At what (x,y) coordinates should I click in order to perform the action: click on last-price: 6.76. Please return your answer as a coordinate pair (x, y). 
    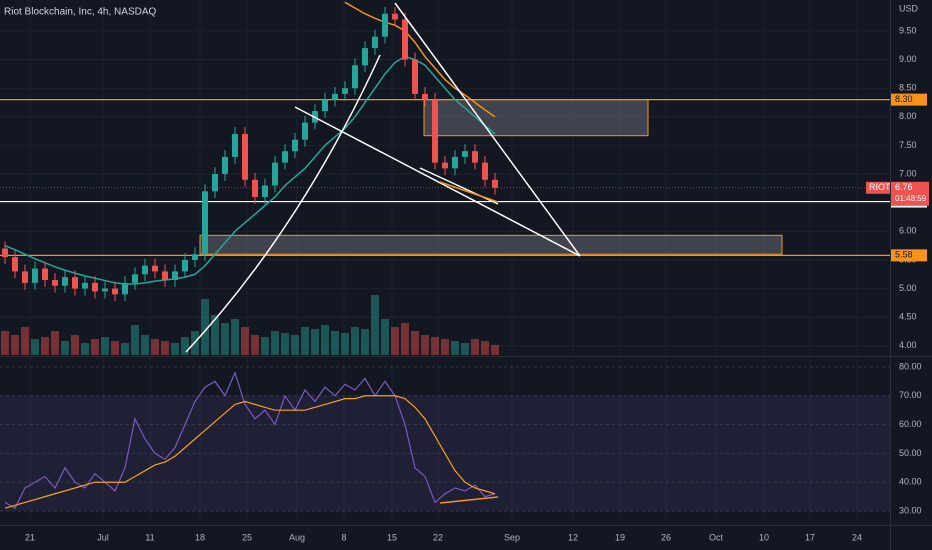
    Looking at the image, I should click on (904, 187).